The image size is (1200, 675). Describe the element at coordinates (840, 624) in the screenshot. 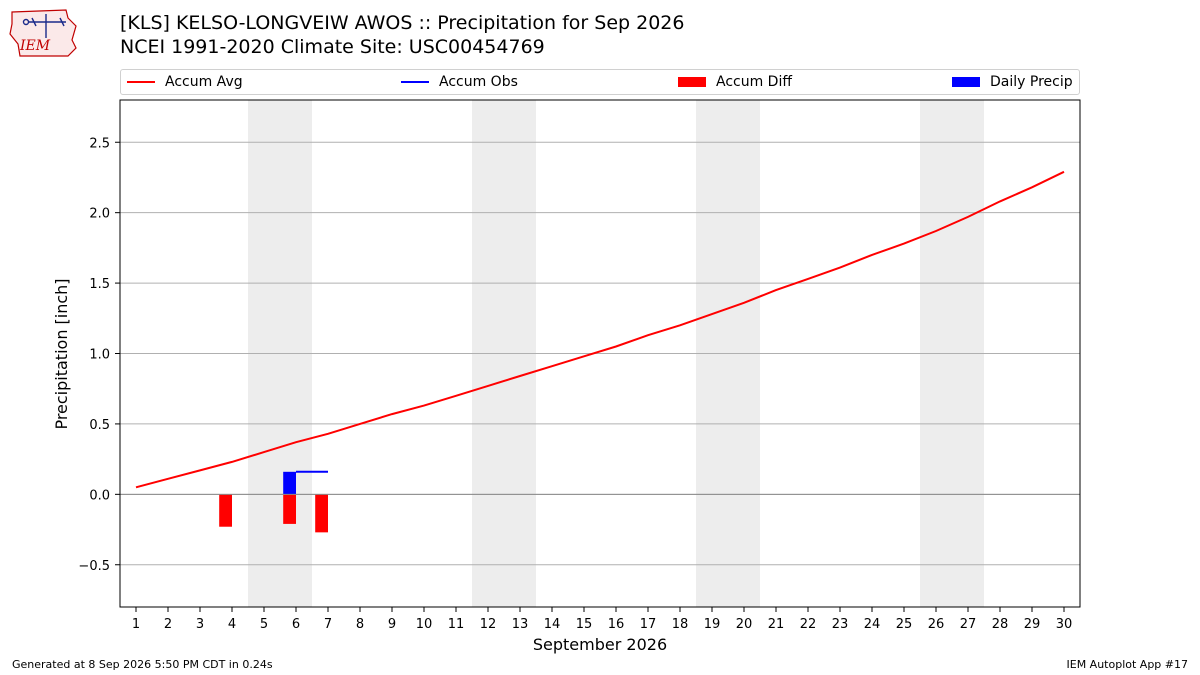

I see `x-tick-label: 23` at that location.